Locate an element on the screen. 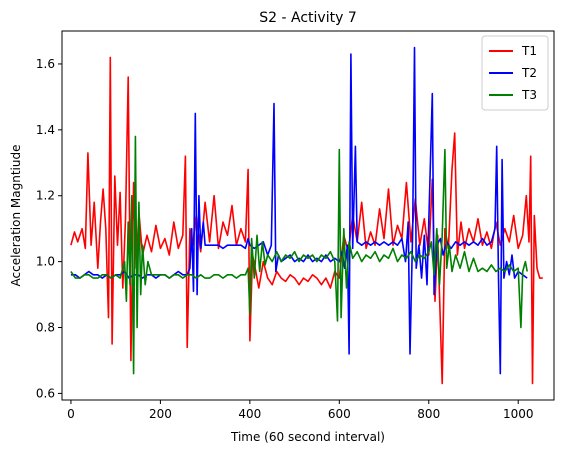 The image size is (567, 453). y-tick-label: 1.6 is located at coordinates (45, 64).